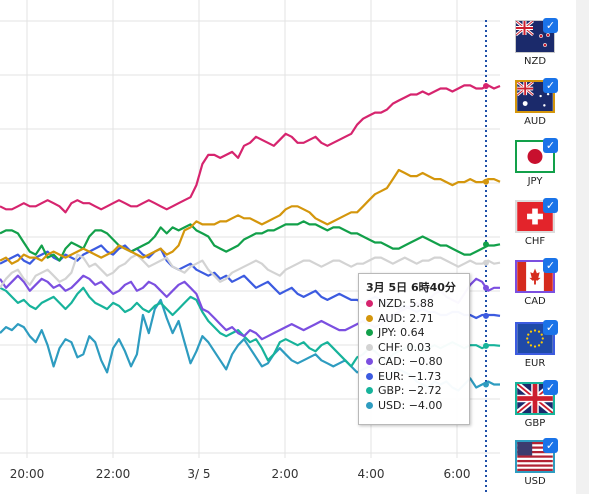 The image size is (589, 498). I want to click on usd-color-dot, so click(369, 405).